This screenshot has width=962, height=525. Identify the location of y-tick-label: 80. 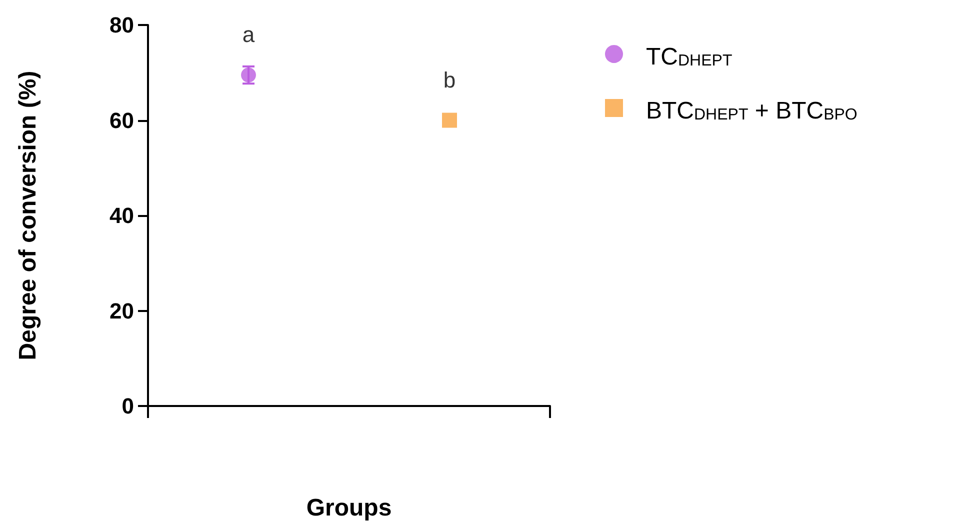
(122, 25).